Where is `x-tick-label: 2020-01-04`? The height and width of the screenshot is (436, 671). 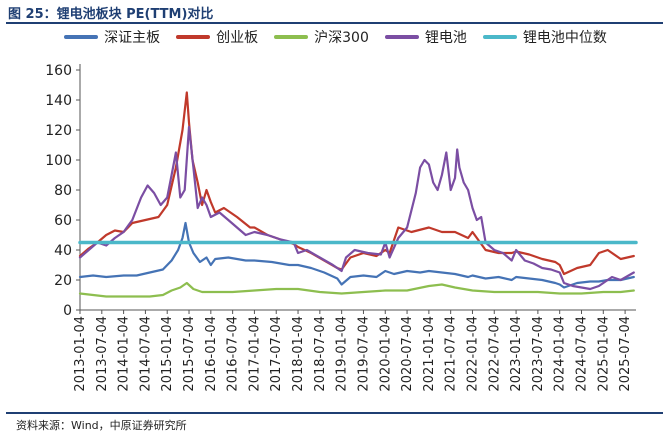 x-tick-label: 2020-01-04 is located at coordinates (385, 354).